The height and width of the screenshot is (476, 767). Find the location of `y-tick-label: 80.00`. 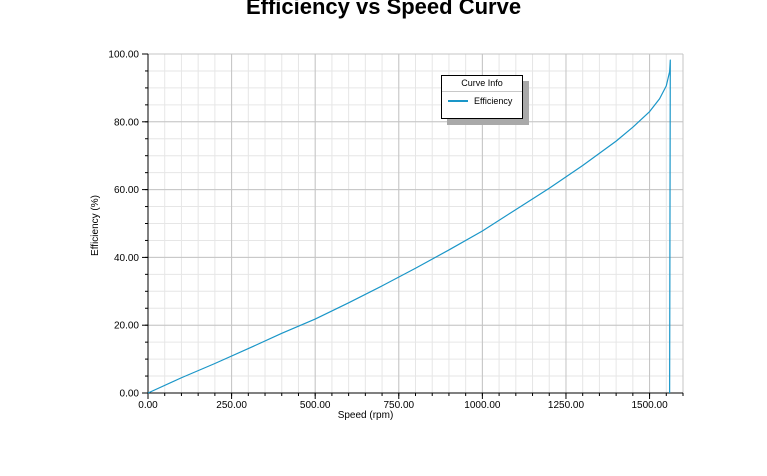

y-tick-label: 80.00 is located at coordinates (126, 122).